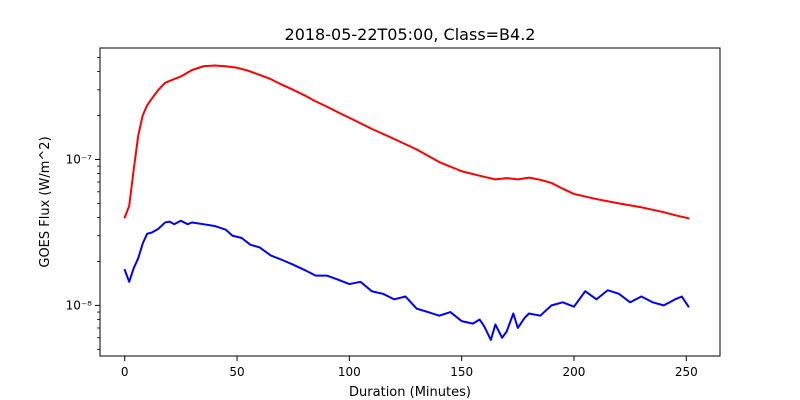 This screenshot has height=400, width=800. I want to click on chart-title: 2018-05-22T05:00, Class=B4.2, so click(410, 34).